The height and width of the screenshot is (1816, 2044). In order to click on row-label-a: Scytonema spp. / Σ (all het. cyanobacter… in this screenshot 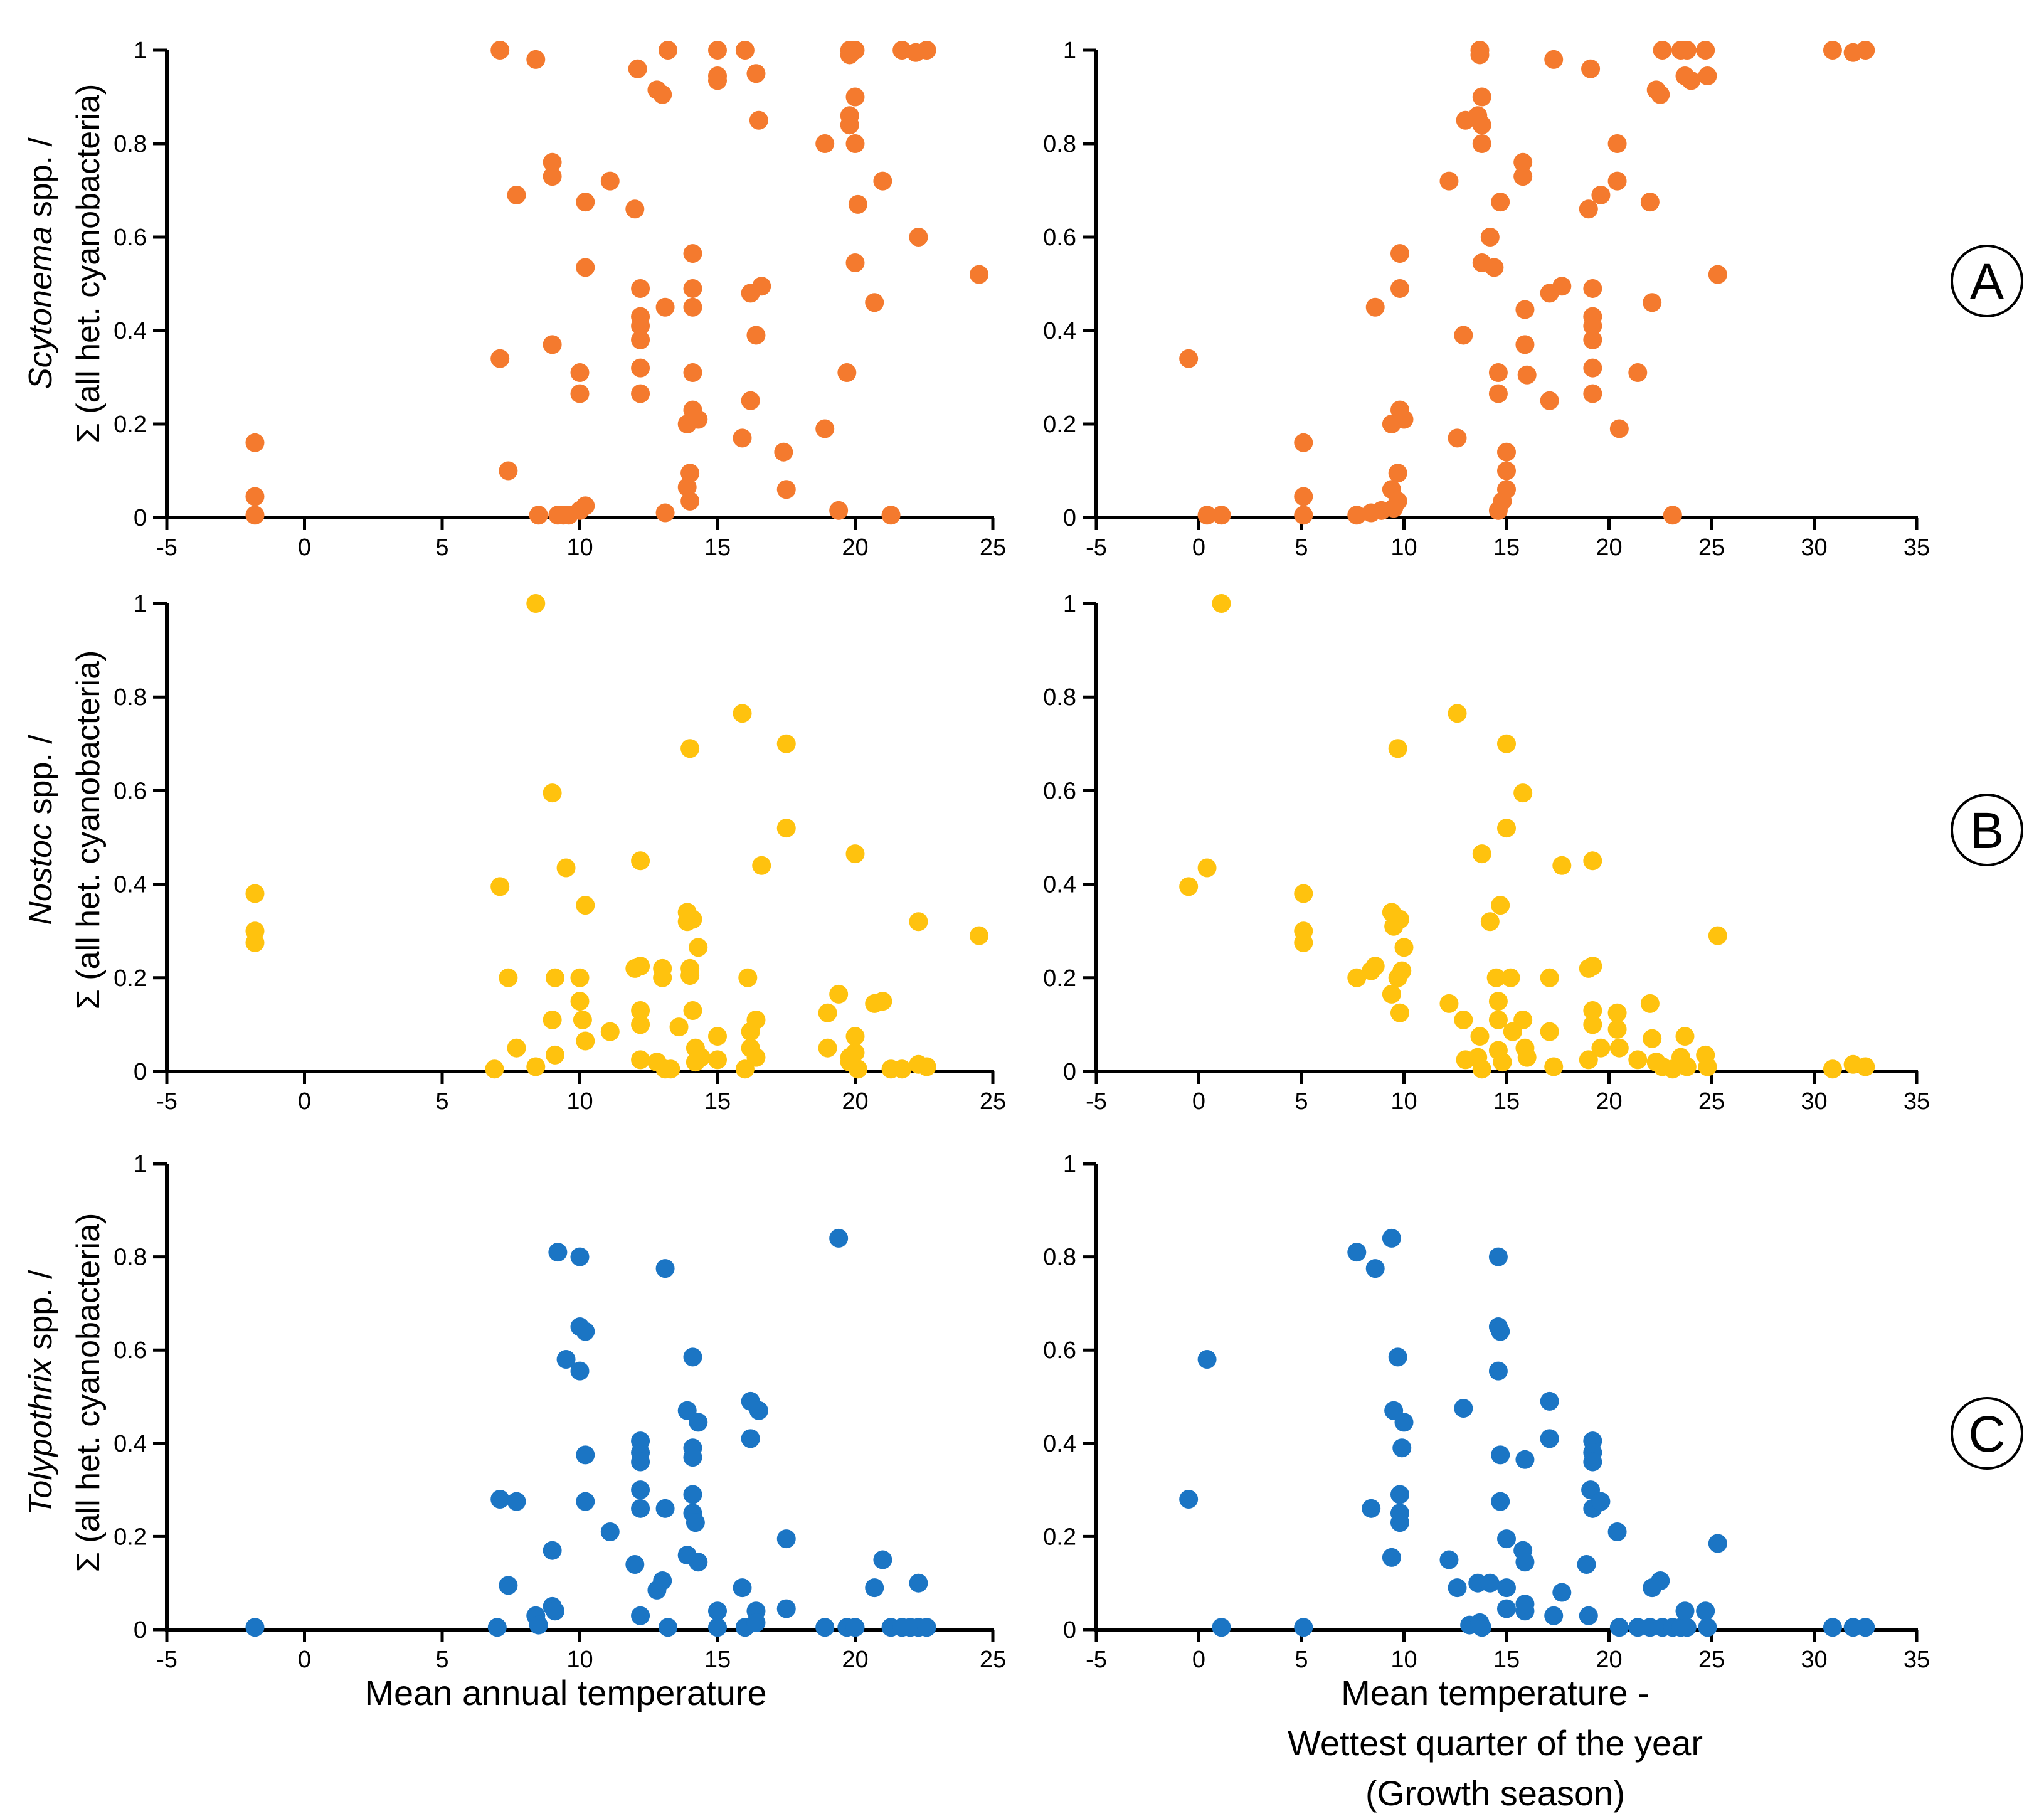, I will do `click(65, 263)`.